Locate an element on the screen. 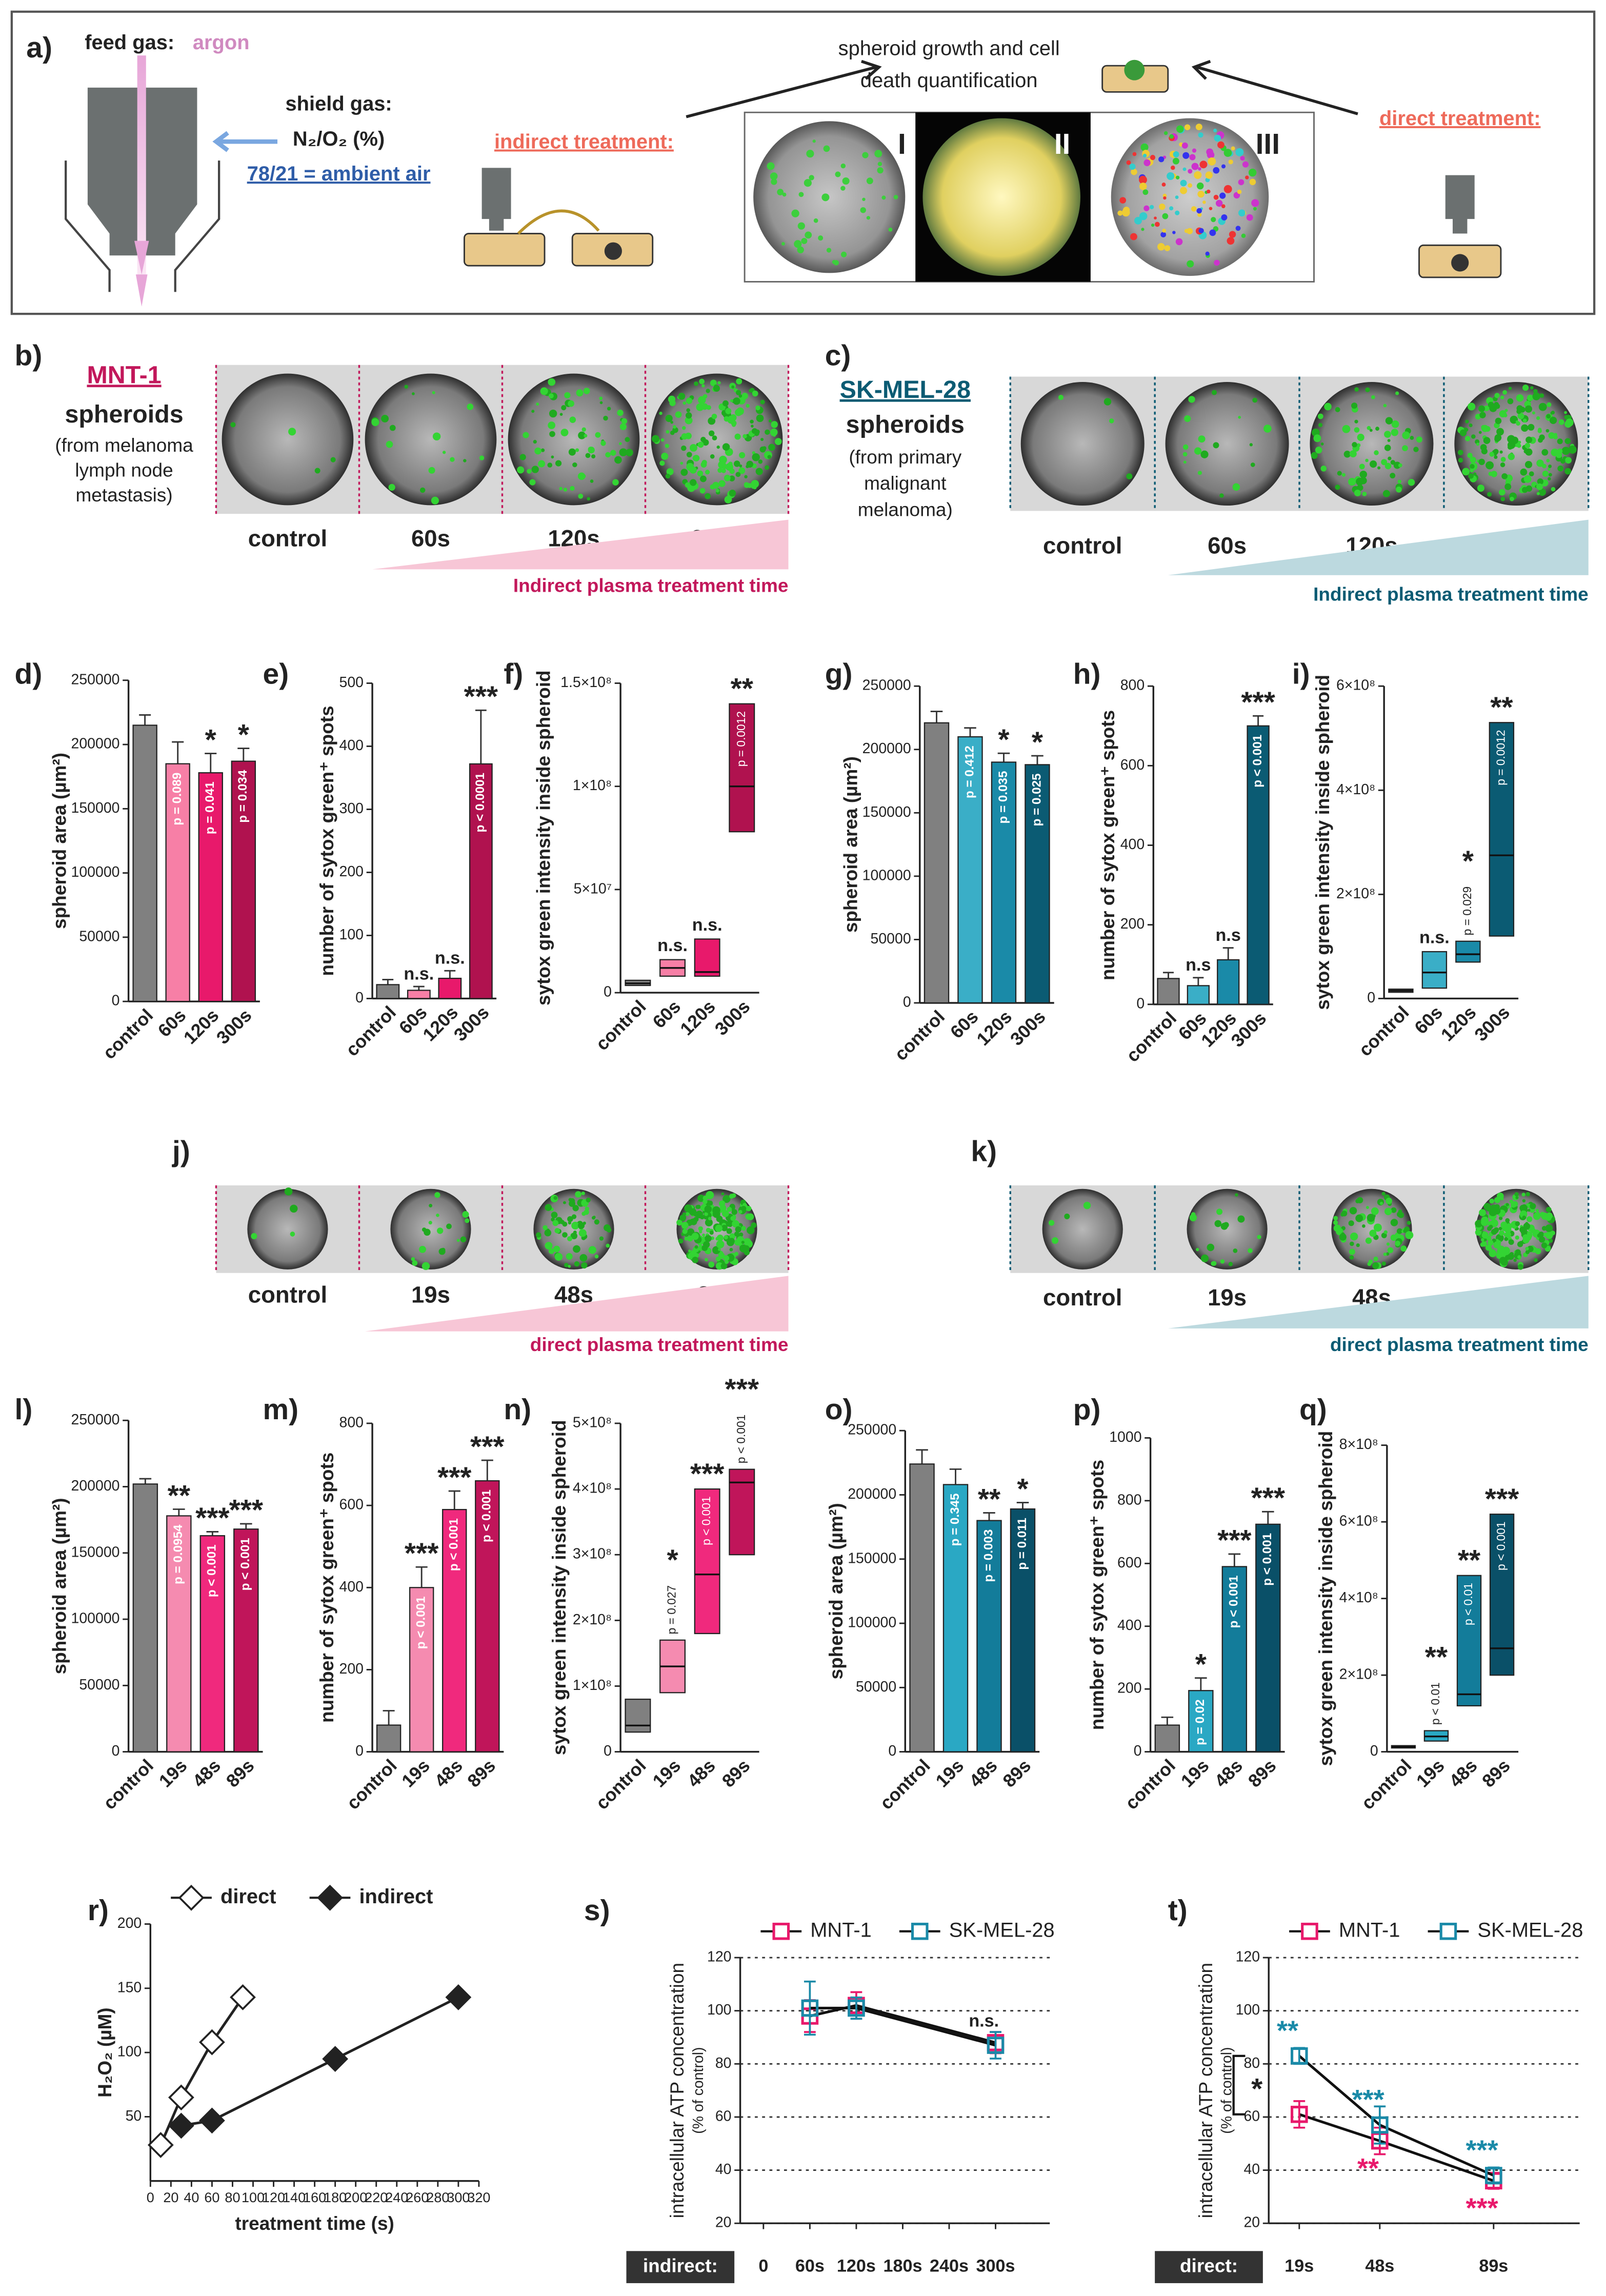 The width and height of the screenshot is (1606, 2296). p-value: p < 0.001 is located at coordinates (245, 1564).